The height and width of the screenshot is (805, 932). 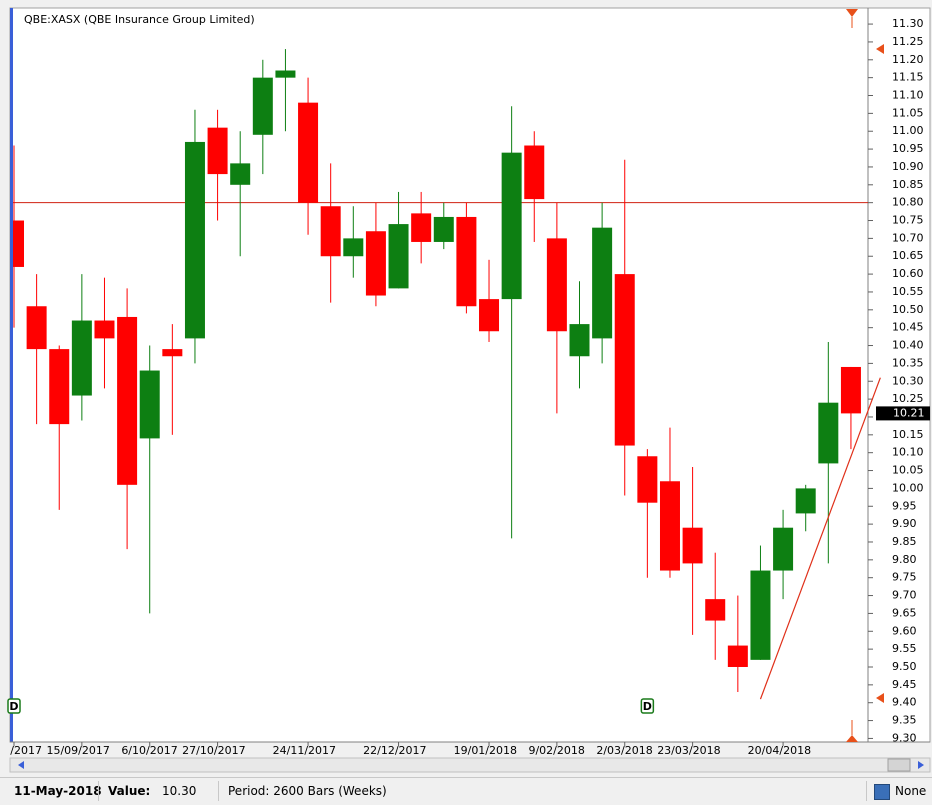 I want to click on scroll-track, so click(x=470, y=765).